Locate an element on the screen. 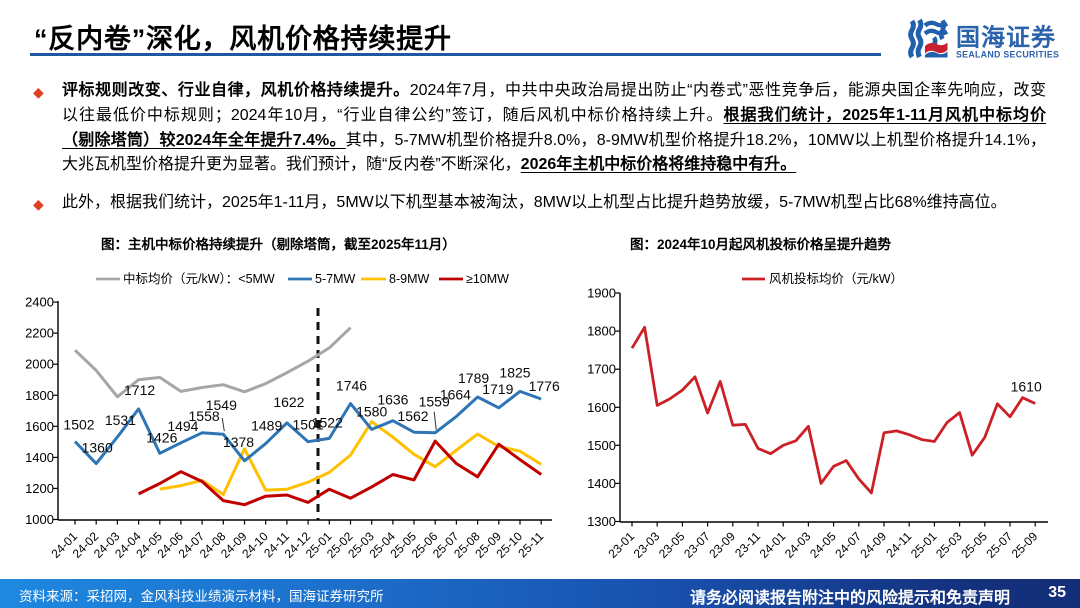  svg-text: 25-09 is located at coordinates (1025, 545).